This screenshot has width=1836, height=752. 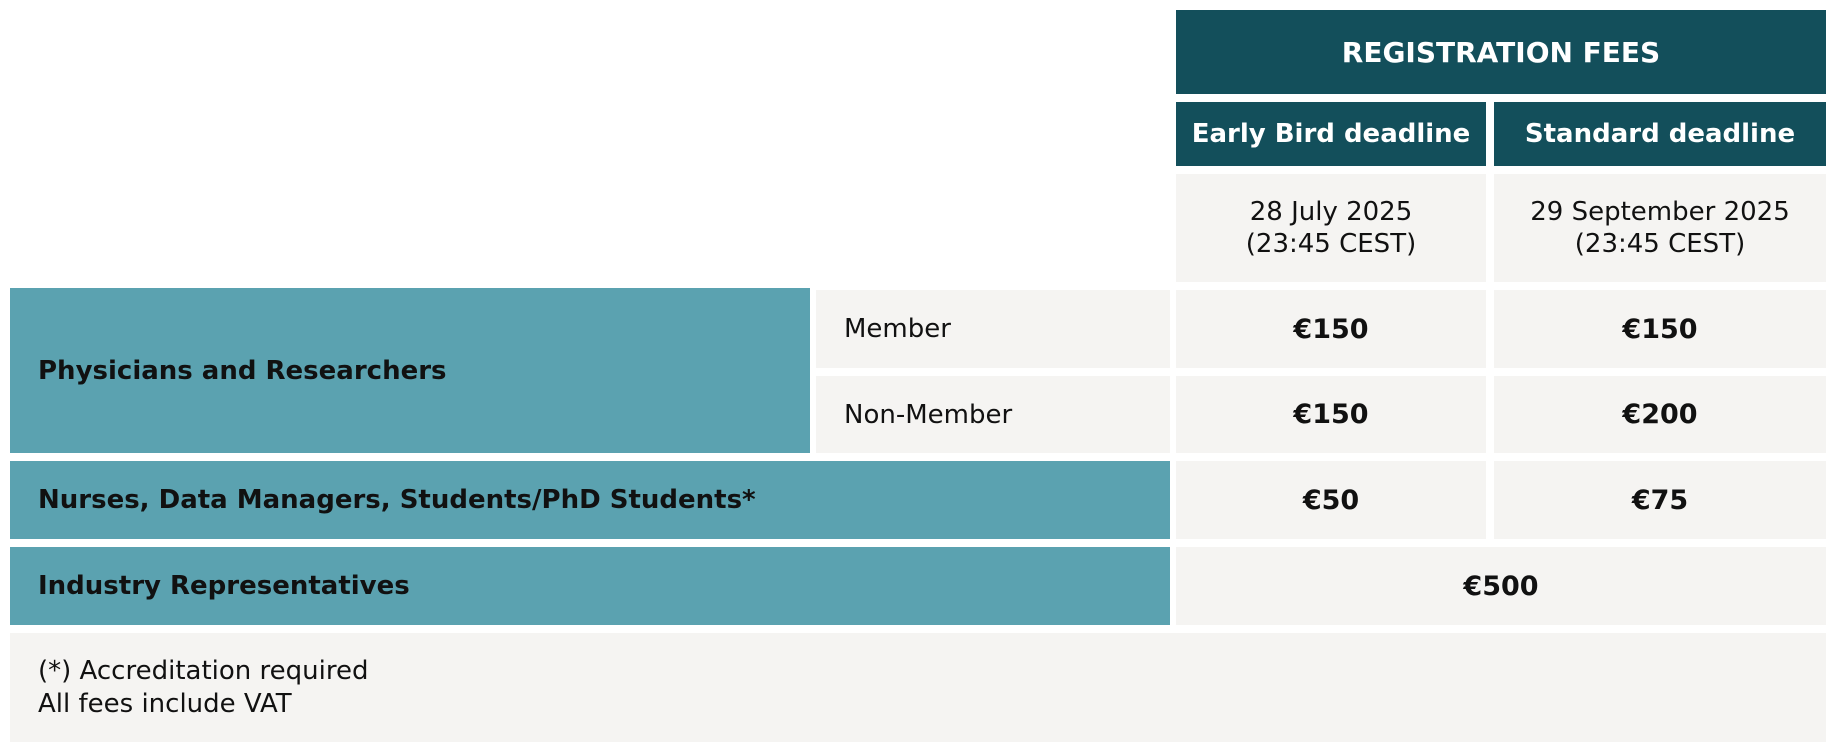 What do you see at coordinates (1331, 134) in the screenshot?
I see `early-bird-header: Early Bird deadline` at bounding box center [1331, 134].